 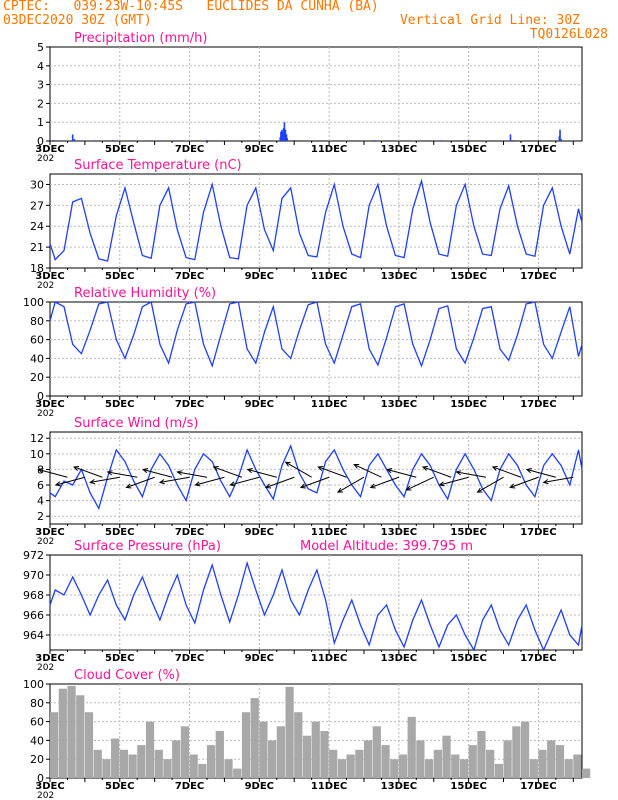 What do you see at coordinates (468, 786) in the screenshot?
I see `cloud-xtick-label: 15DEC` at bounding box center [468, 786].